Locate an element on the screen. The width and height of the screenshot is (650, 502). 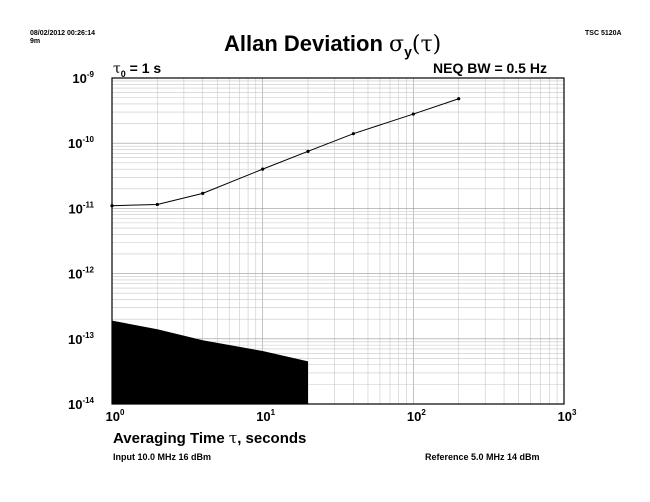
x-axis-label: Averaging Time τ, seconds is located at coordinates (210, 438).